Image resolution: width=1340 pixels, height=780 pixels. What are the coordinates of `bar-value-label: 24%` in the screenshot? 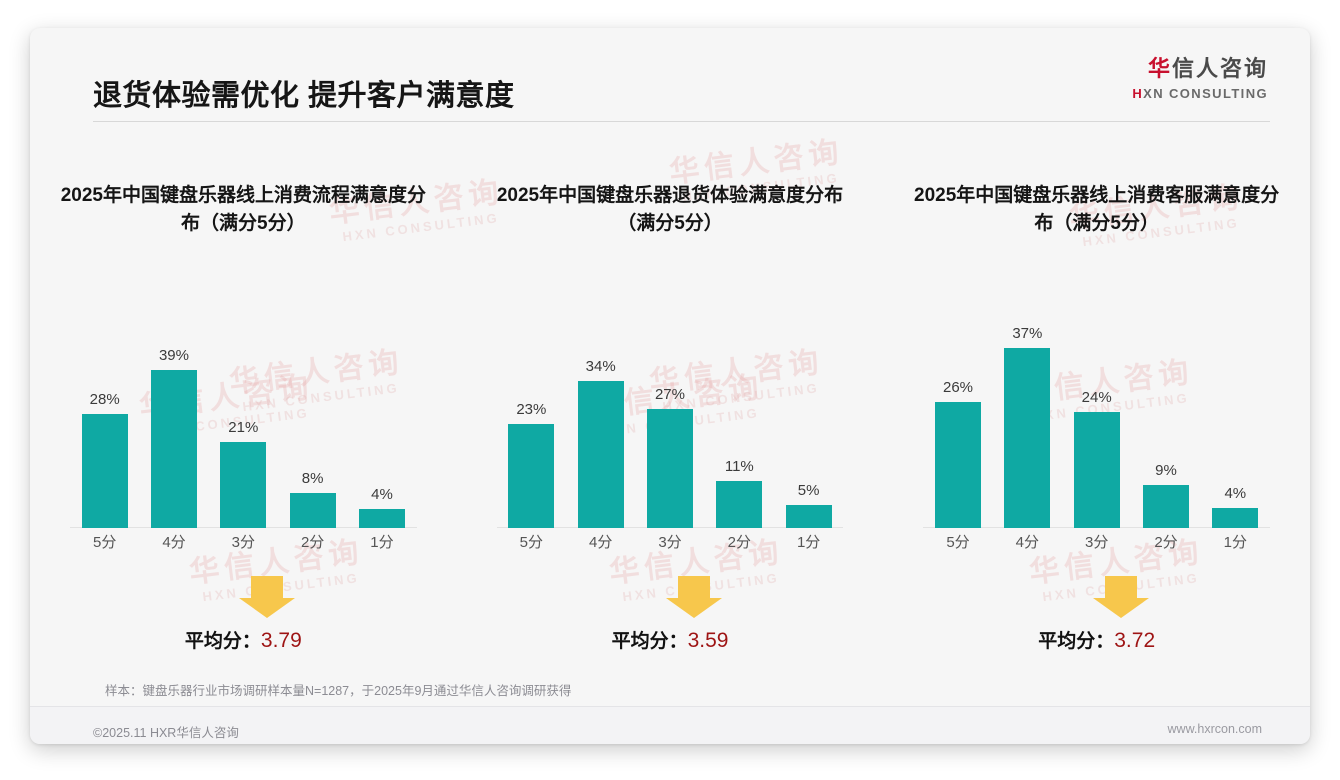 It's located at (1096, 397).